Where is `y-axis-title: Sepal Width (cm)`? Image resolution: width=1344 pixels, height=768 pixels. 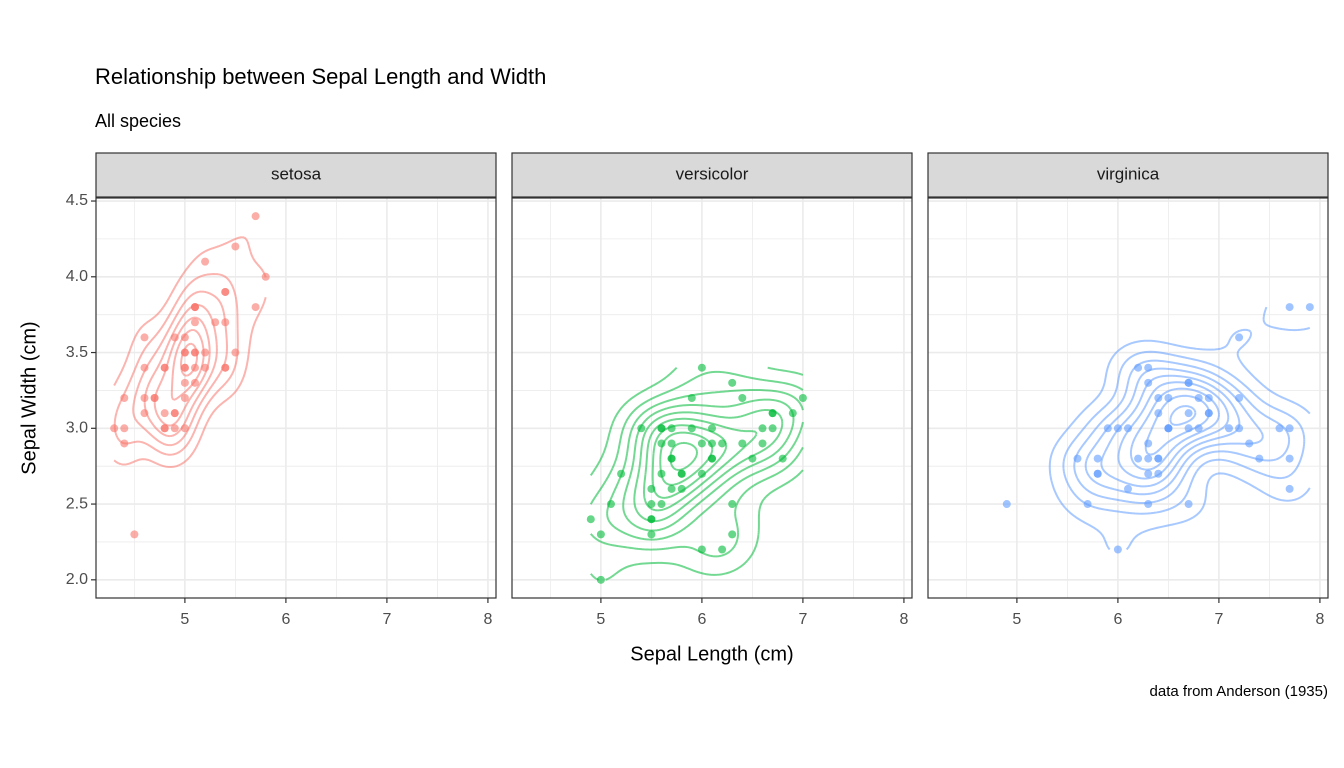 y-axis-title: Sepal Width (cm) is located at coordinates (29, 397).